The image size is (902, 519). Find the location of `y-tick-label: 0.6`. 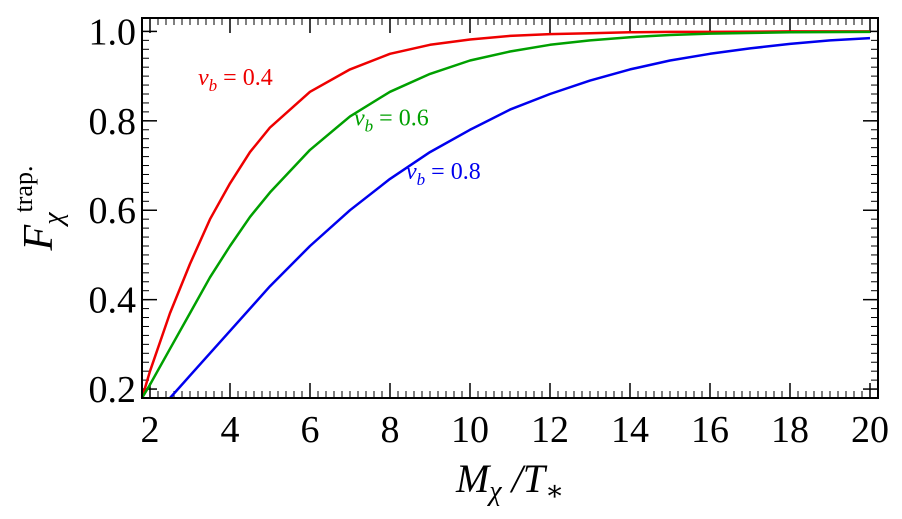

y-tick-label: 0.6 is located at coordinates (113, 211).